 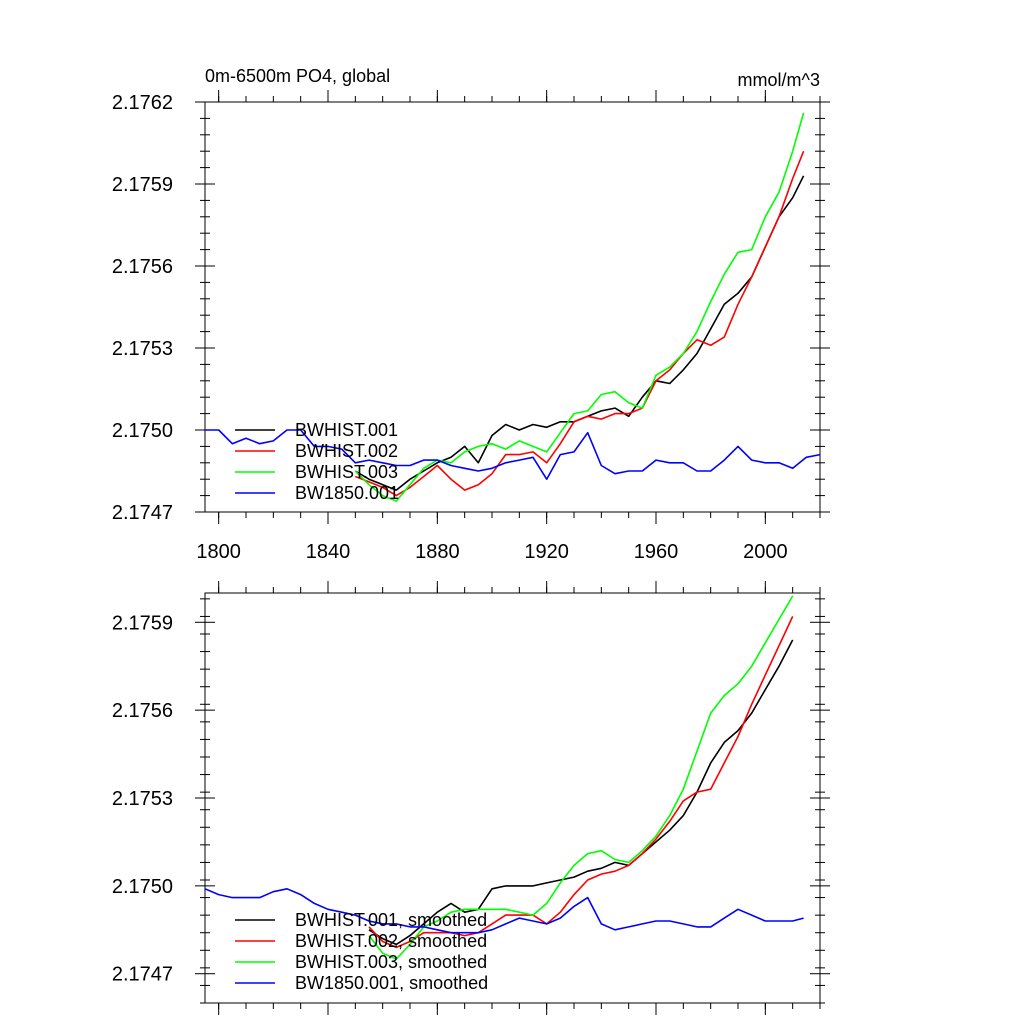 What do you see at coordinates (391, 941) in the screenshot?
I see `legend-label: BWHIST.002, smoothed` at bounding box center [391, 941].